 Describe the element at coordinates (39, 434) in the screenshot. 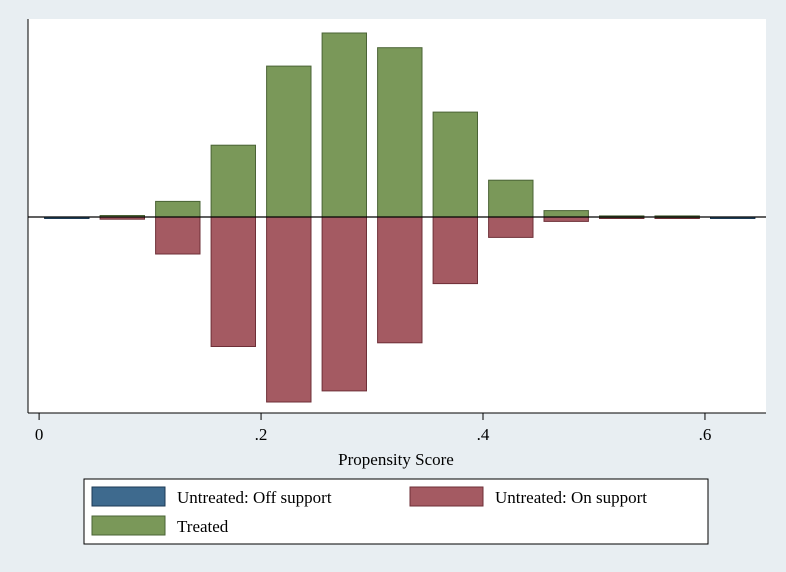

I see `x-tick-label-0: 0` at that location.